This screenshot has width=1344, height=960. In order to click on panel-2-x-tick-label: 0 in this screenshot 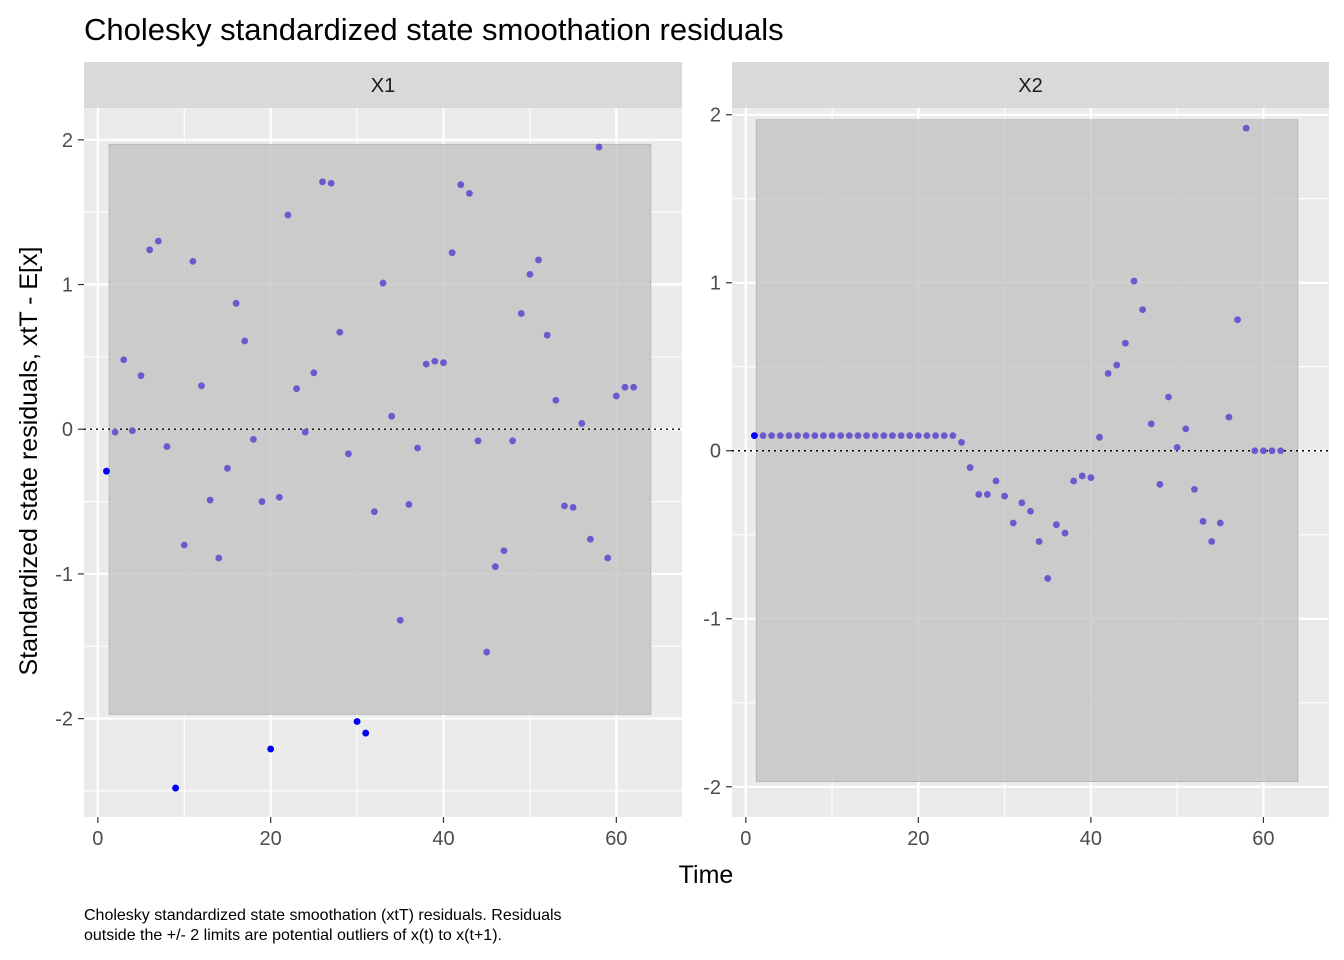, I will do `click(745, 839)`.